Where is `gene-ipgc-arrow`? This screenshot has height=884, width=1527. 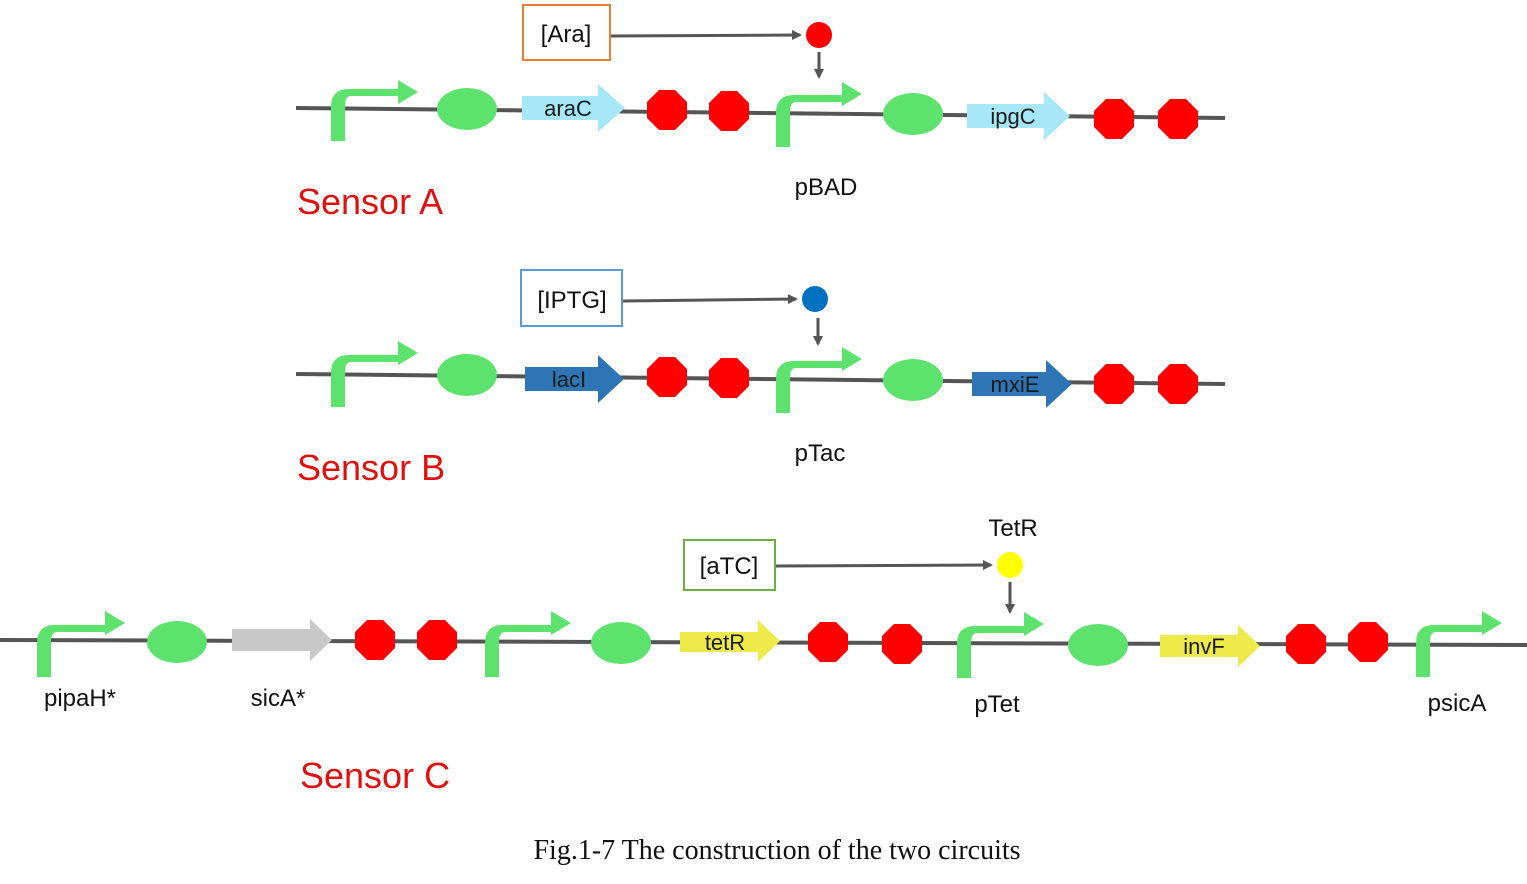
gene-ipgc-arrow is located at coordinates (1018, 116).